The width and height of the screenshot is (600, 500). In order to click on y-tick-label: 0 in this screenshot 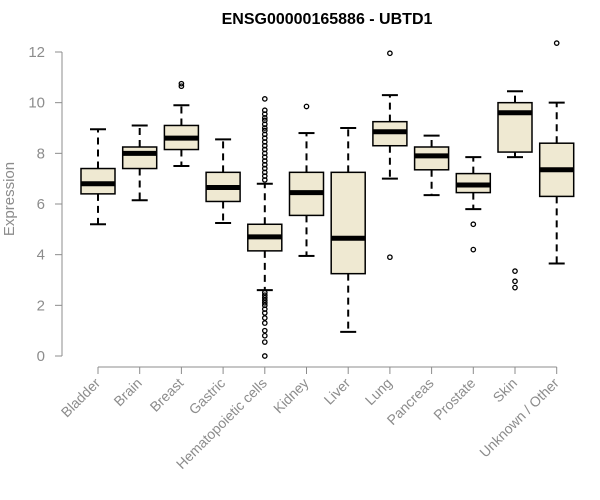, I will do `click(41, 356)`.